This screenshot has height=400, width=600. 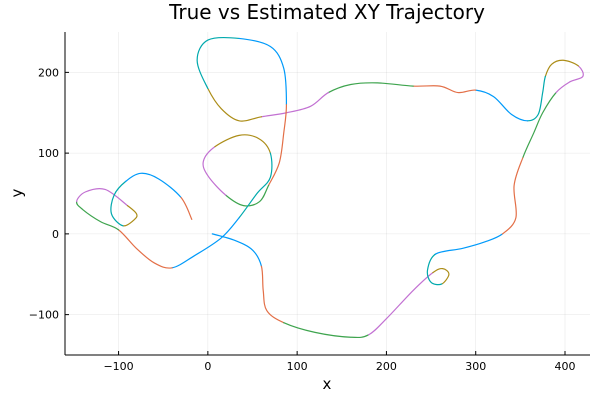 I want to click on y-tick-label: 100, so click(x=48, y=153).